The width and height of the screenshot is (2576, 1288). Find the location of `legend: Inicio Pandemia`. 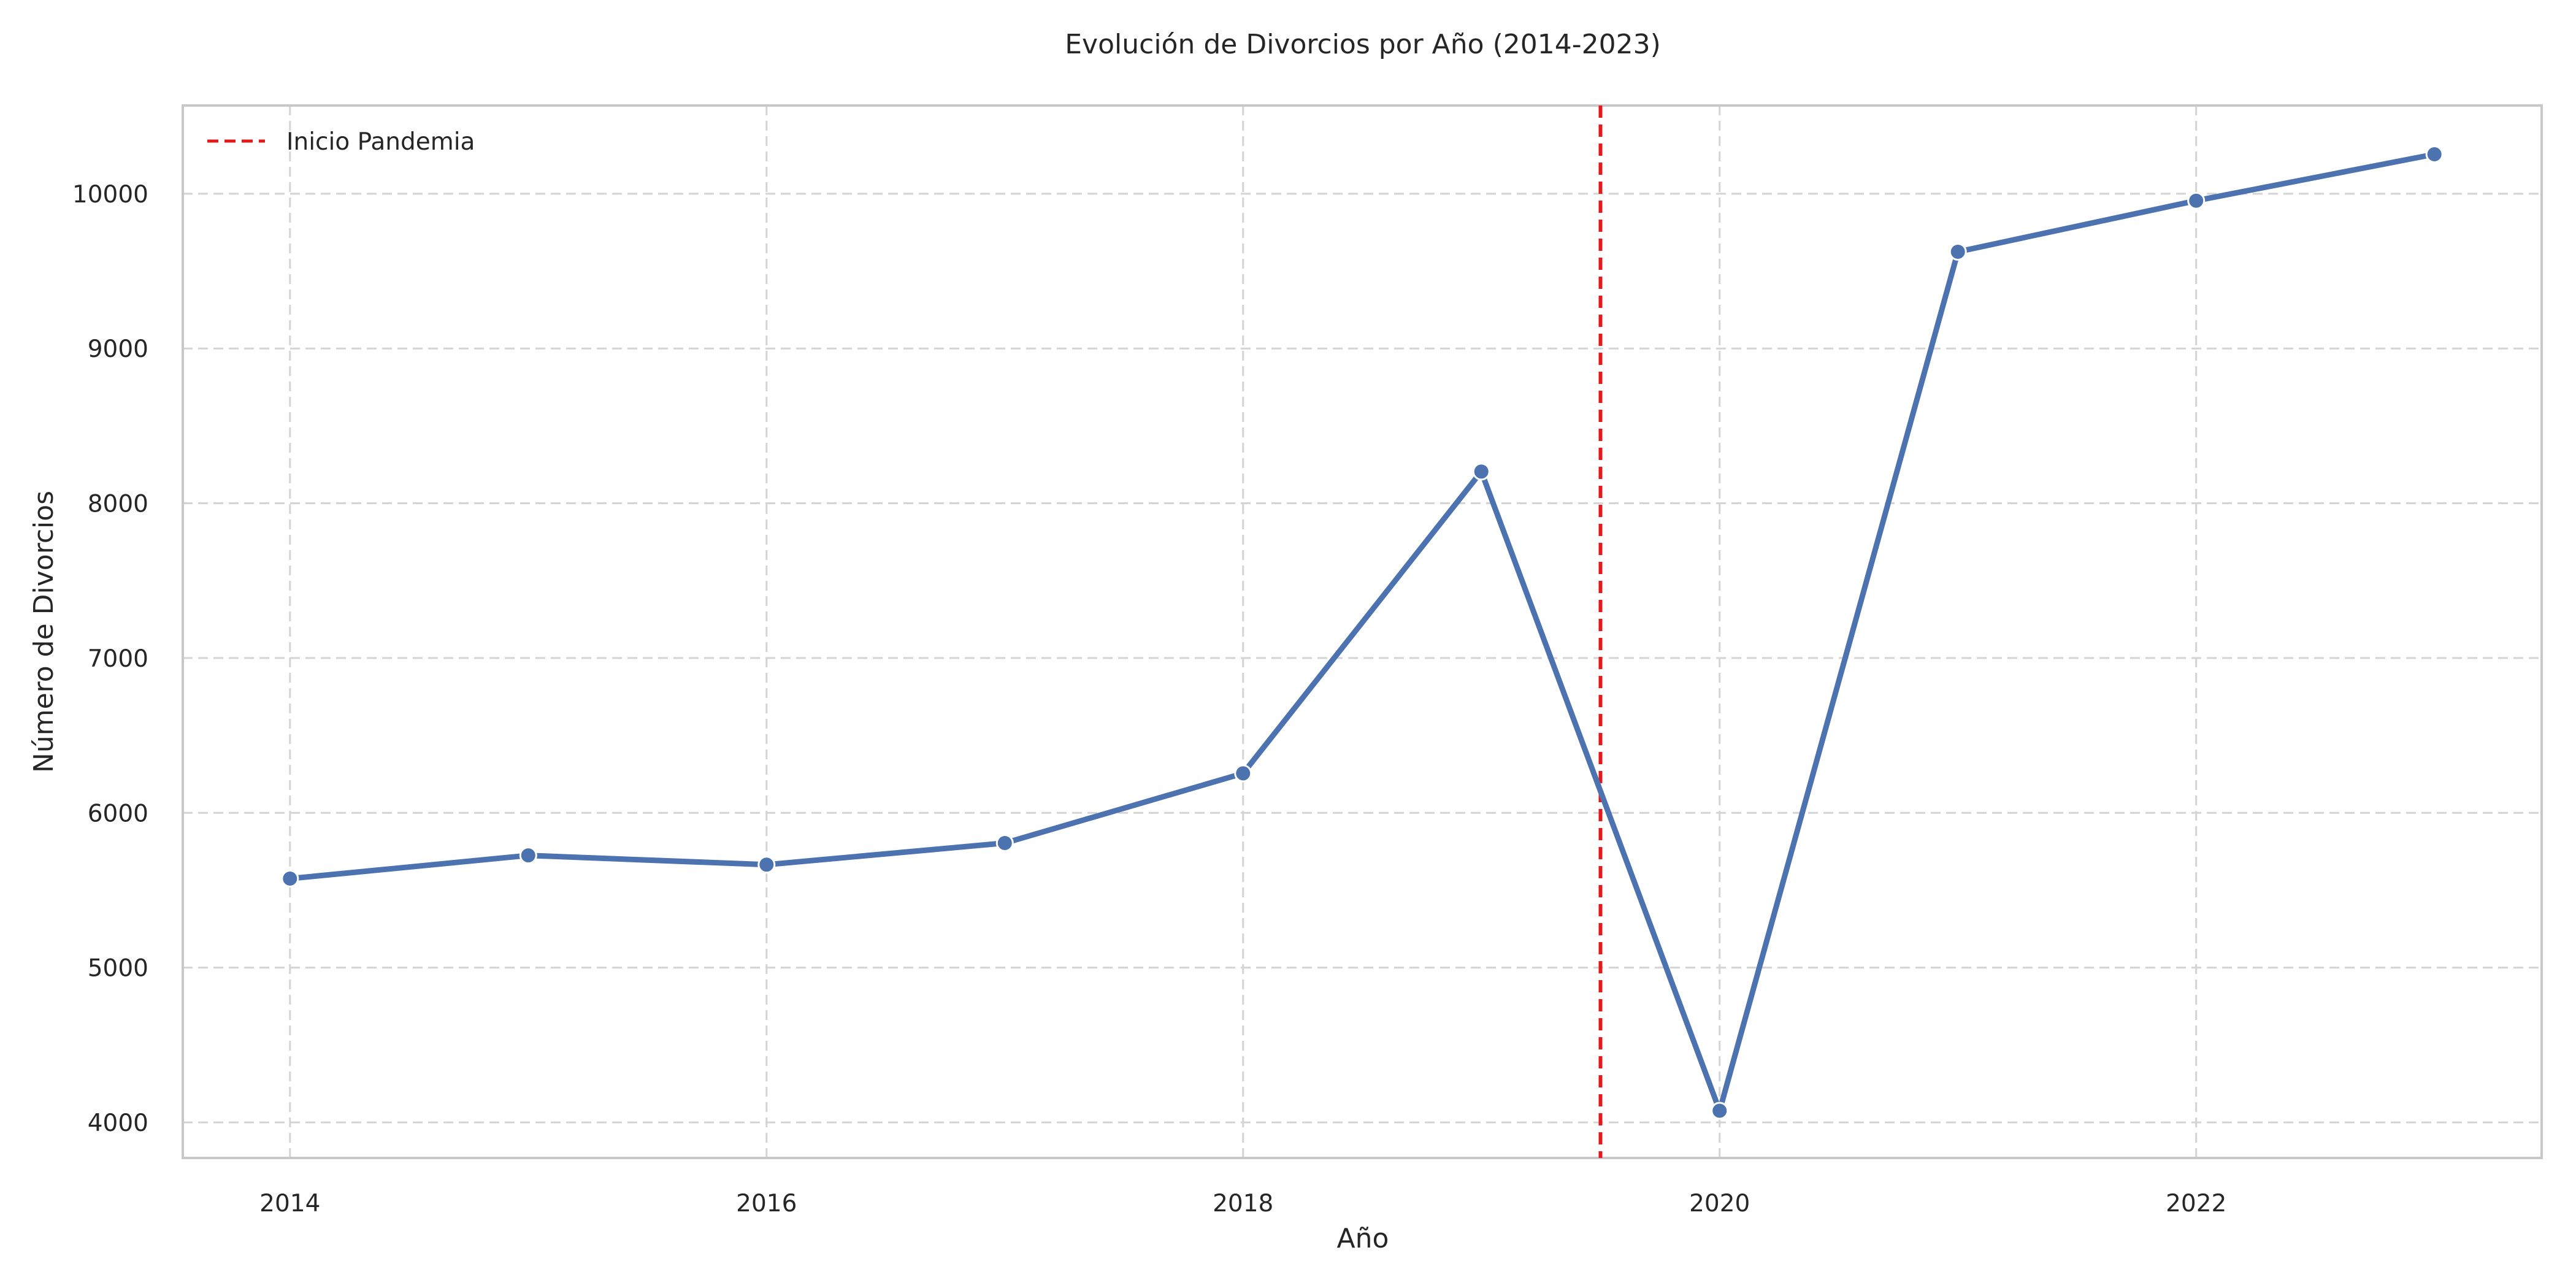

legend: Inicio Pandemia is located at coordinates (341, 142).